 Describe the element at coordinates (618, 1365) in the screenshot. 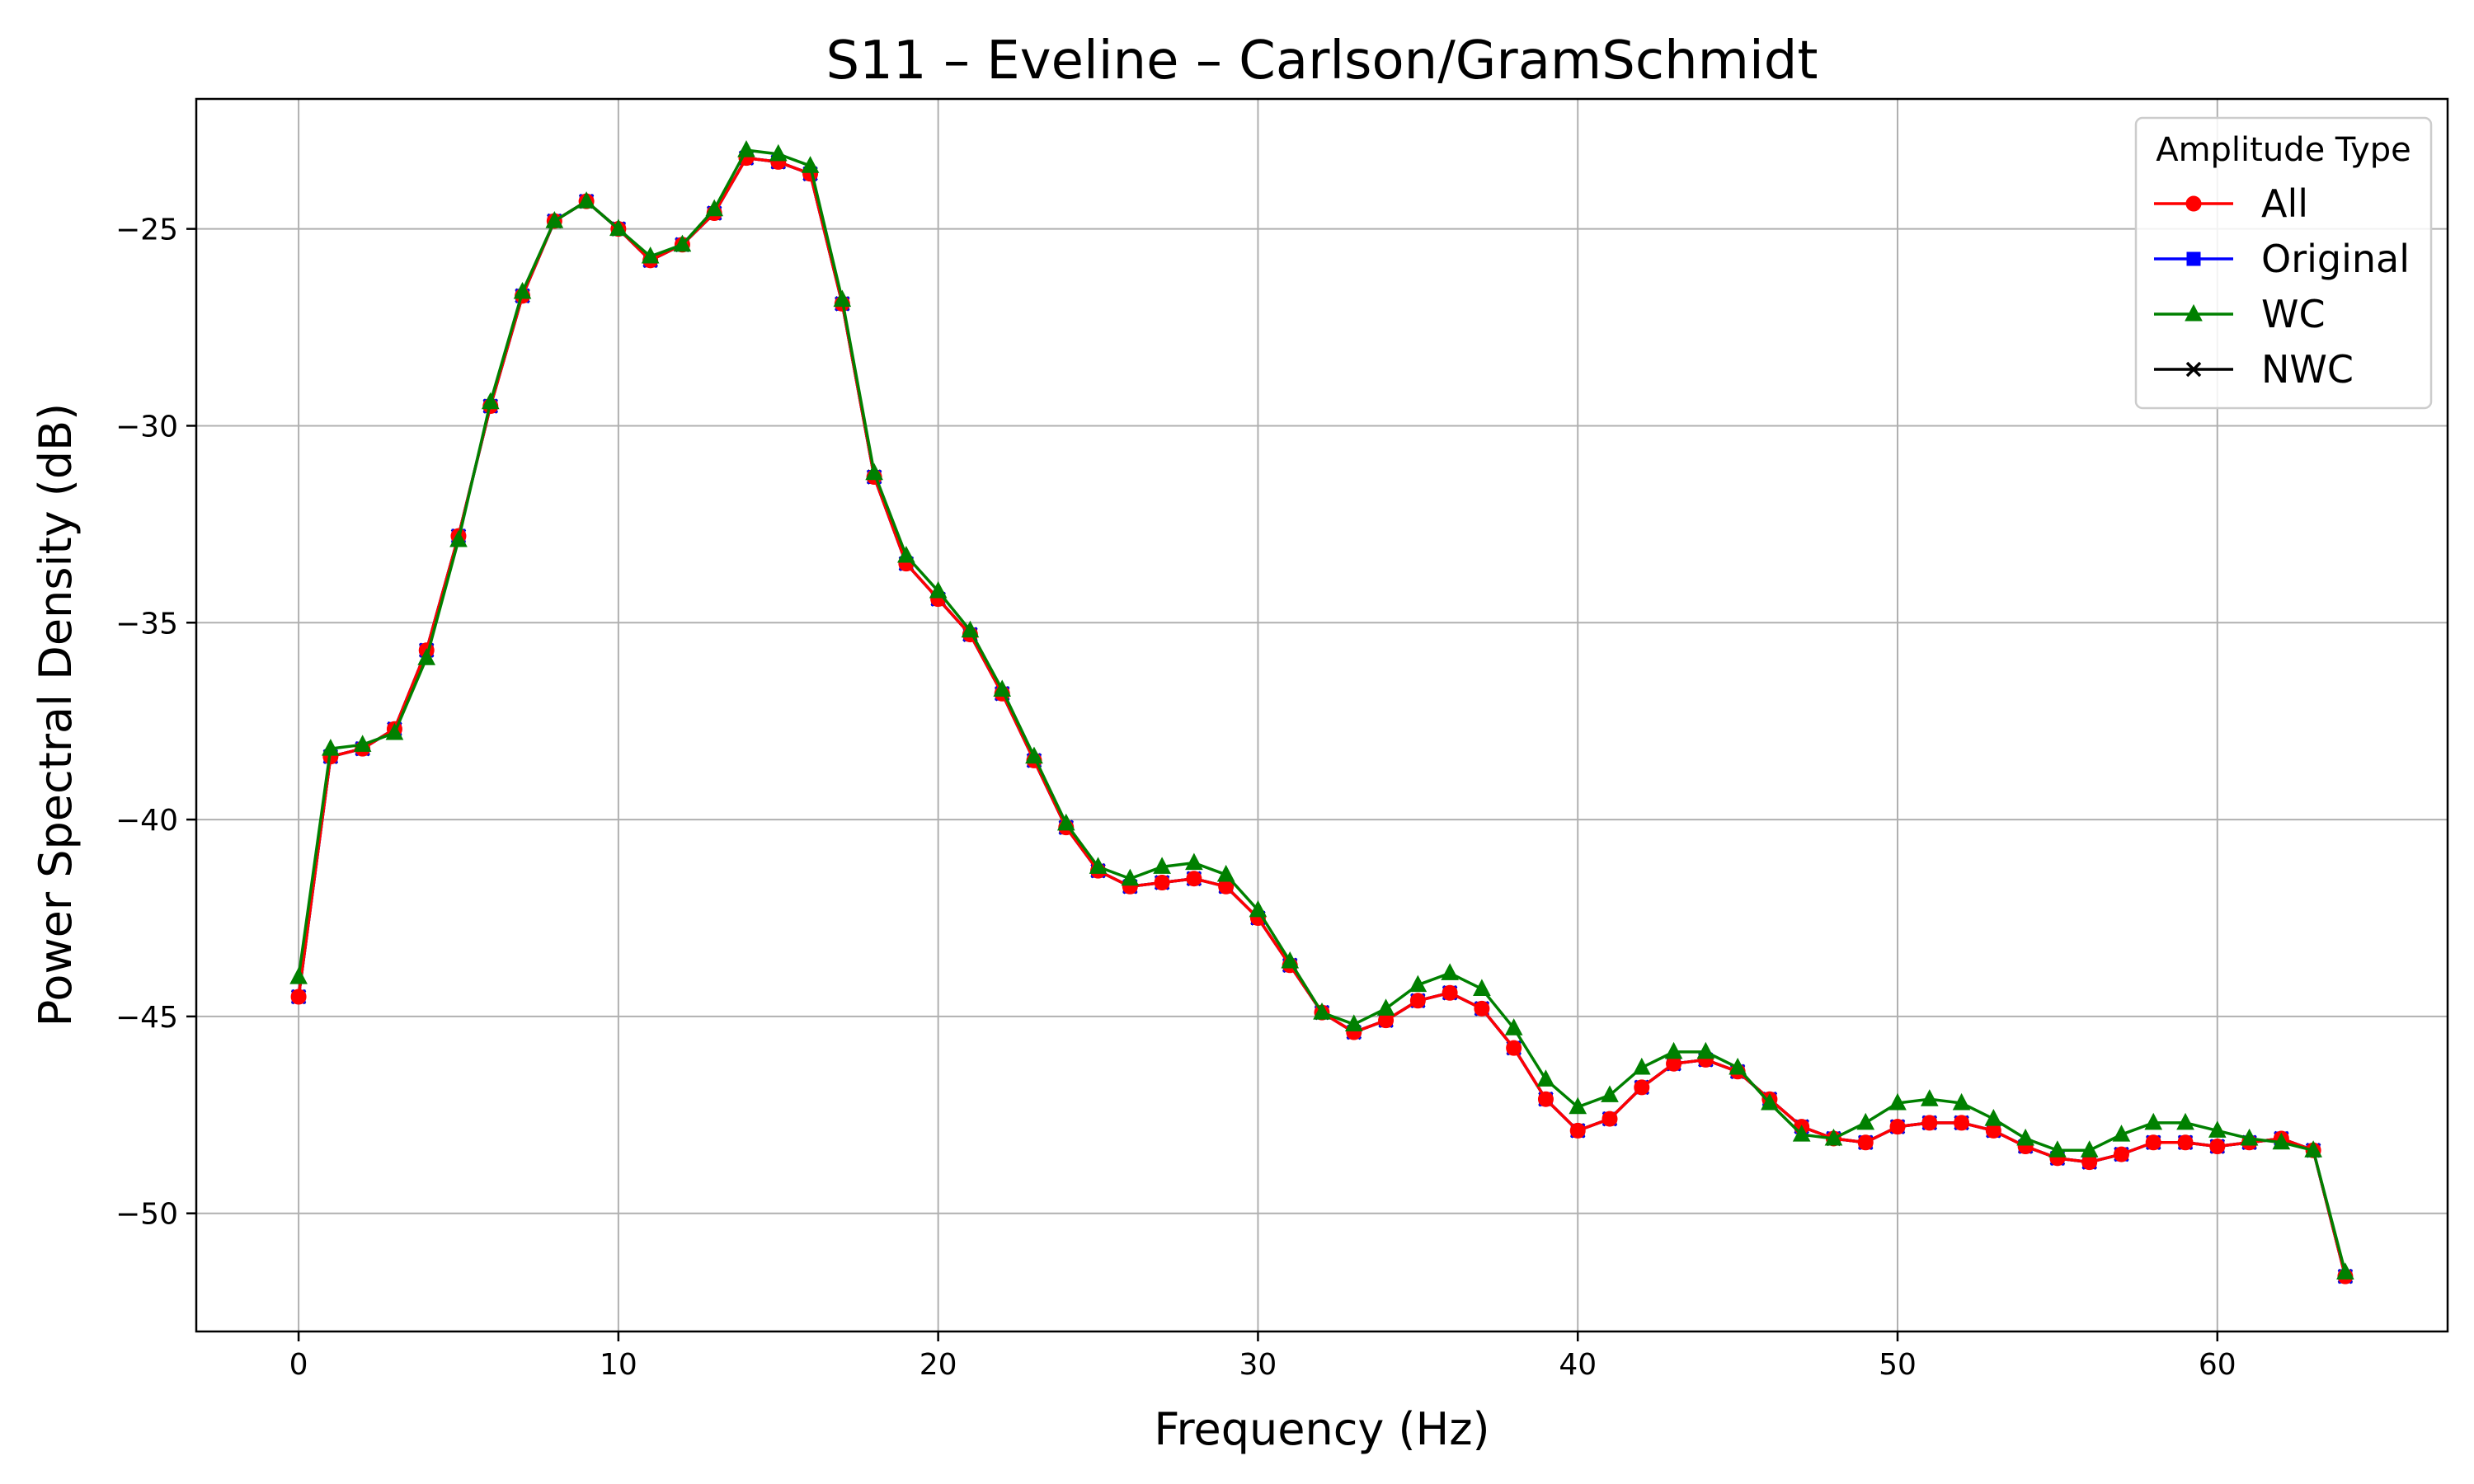

I see `x-tick-label: 10` at that location.